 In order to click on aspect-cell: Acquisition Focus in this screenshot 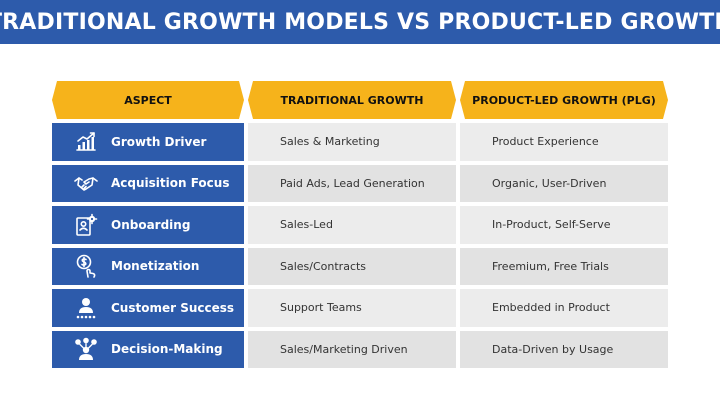, I will do `click(148, 183)`.